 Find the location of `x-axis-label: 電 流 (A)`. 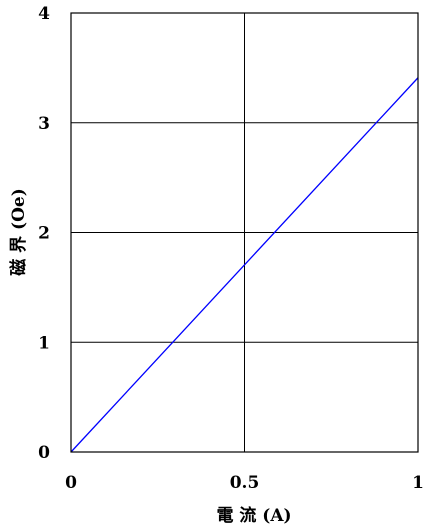

x-axis-label: 電 流 (A) is located at coordinates (253, 515).